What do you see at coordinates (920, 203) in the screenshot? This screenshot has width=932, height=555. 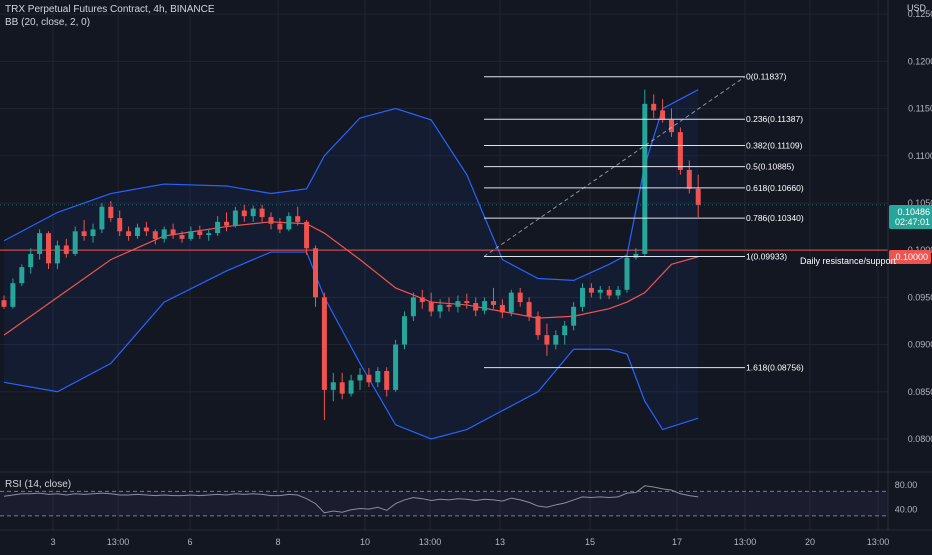 I see `y-tick-label: 0.10500` at bounding box center [920, 203].